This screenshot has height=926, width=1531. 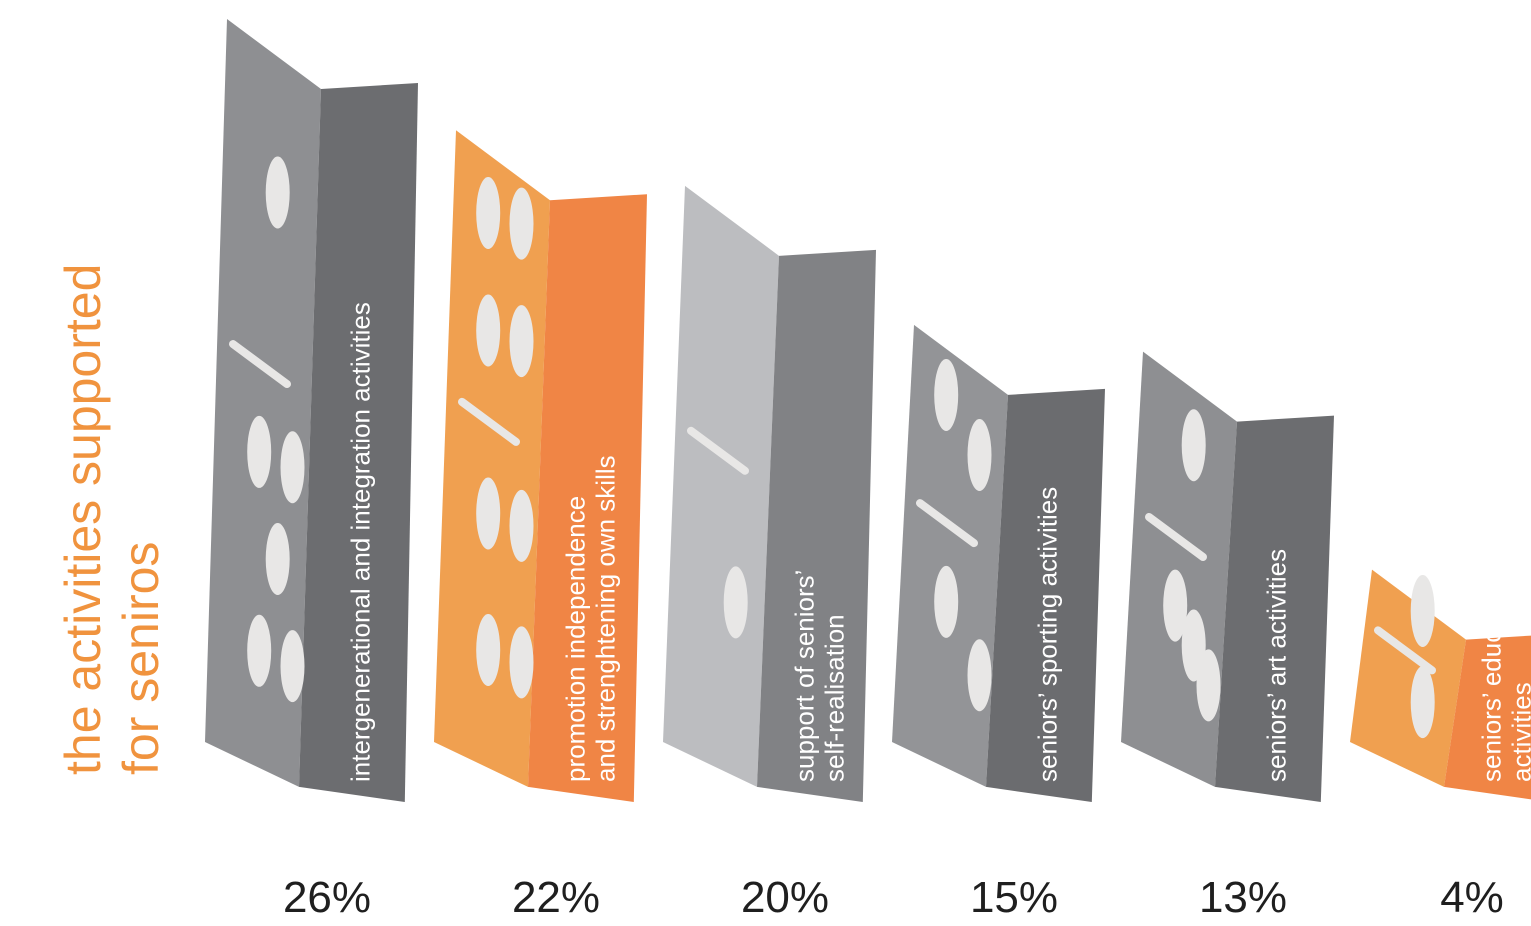 I want to click on domino-bar: seniors’ art activities, so click(x=1227, y=576).